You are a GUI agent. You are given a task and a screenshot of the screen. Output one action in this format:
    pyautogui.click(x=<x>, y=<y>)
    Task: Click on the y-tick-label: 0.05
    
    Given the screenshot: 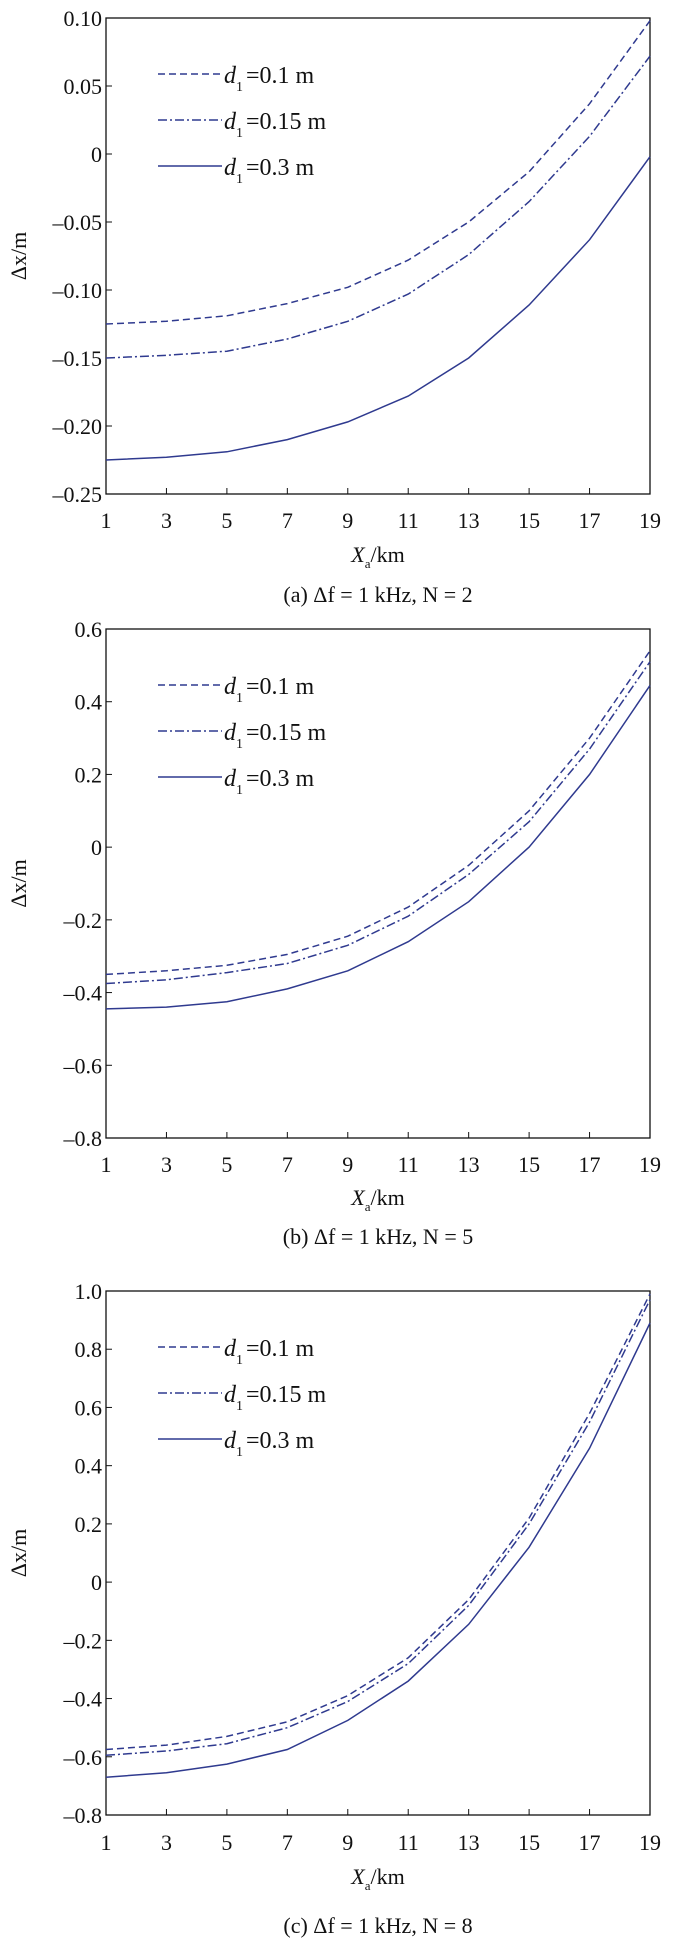 What is the action you would take?
    pyautogui.click(x=83, y=86)
    